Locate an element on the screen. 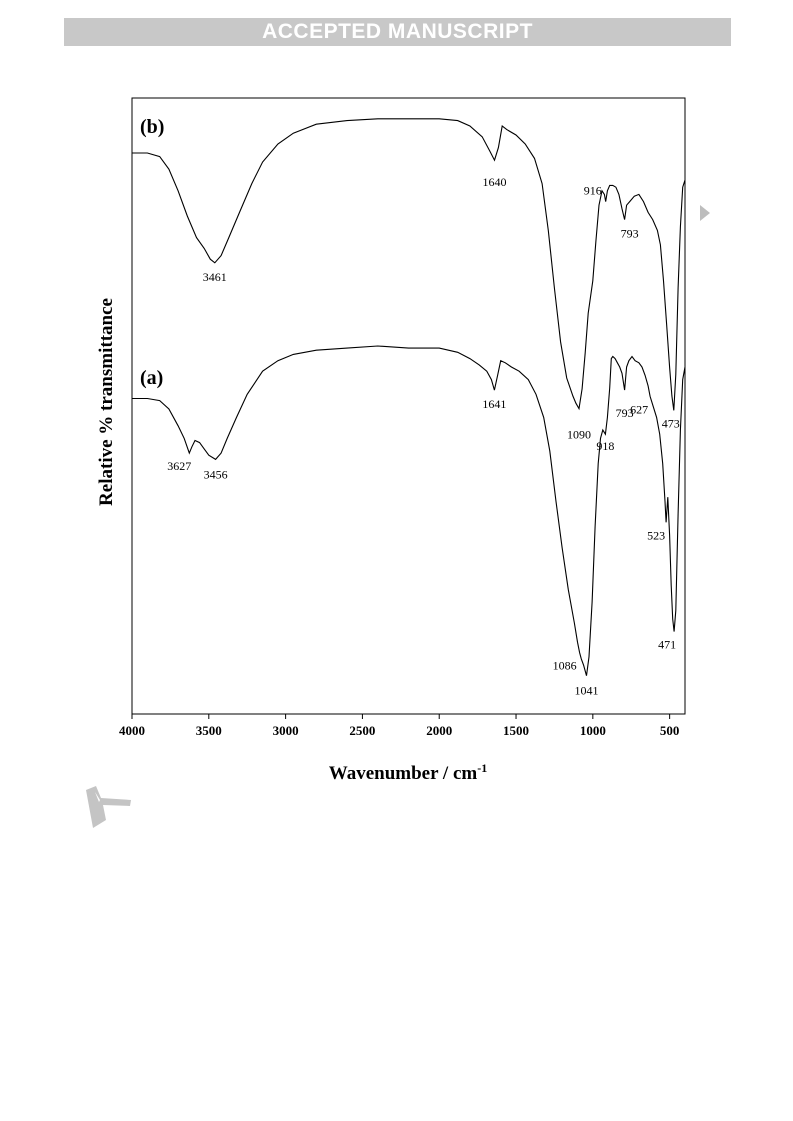  watermark-letter-a is located at coordinates (108, 807).